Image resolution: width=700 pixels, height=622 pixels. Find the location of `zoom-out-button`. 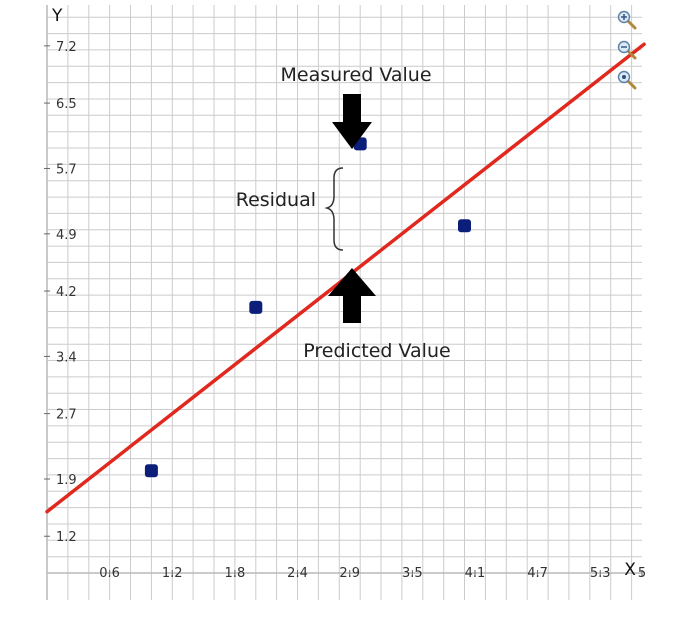

zoom-out-button is located at coordinates (627, 50).